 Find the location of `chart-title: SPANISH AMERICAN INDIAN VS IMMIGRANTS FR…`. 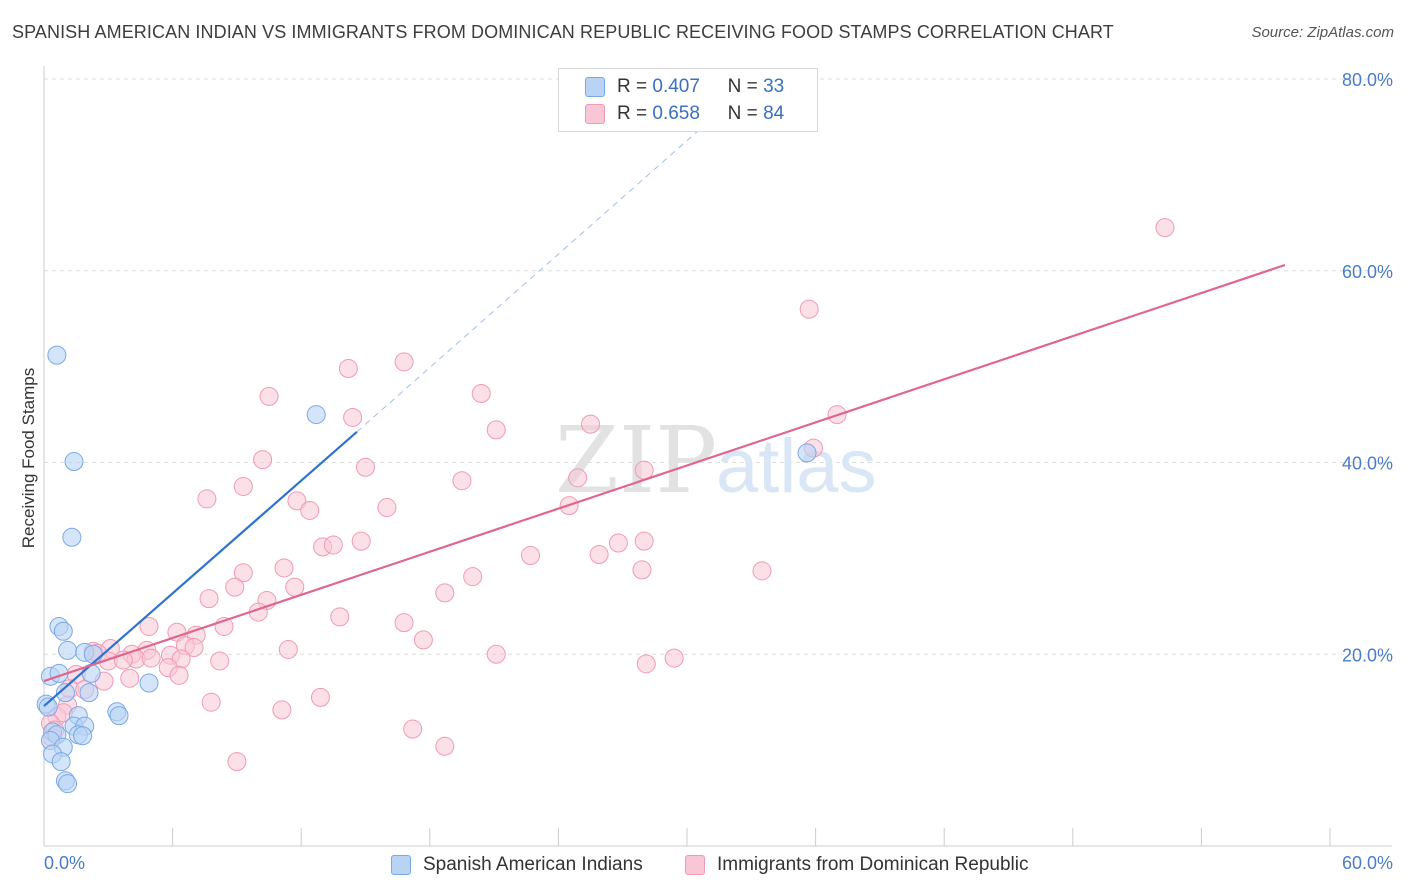

chart-title: SPANISH AMERICAN INDIAN VS IMMIGRANTS FR… is located at coordinates (563, 32).